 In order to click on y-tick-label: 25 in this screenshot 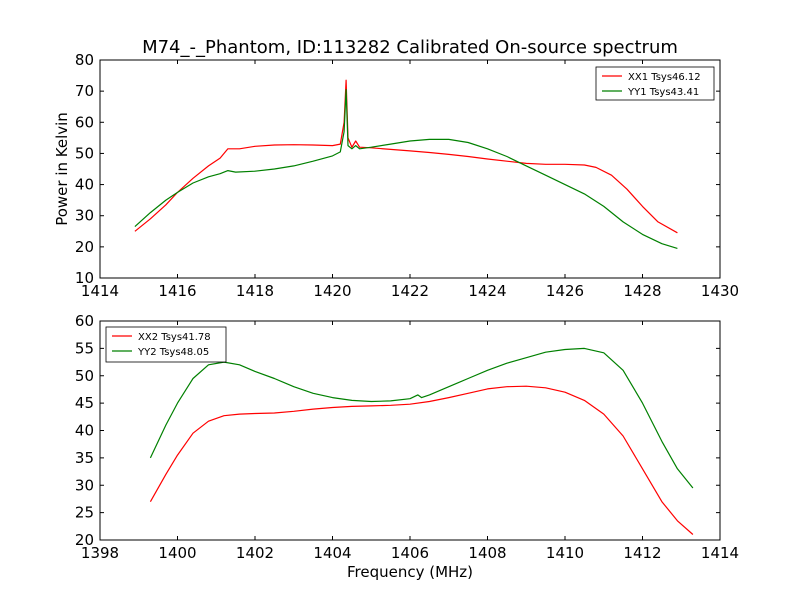, I will do `click(84, 513)`.